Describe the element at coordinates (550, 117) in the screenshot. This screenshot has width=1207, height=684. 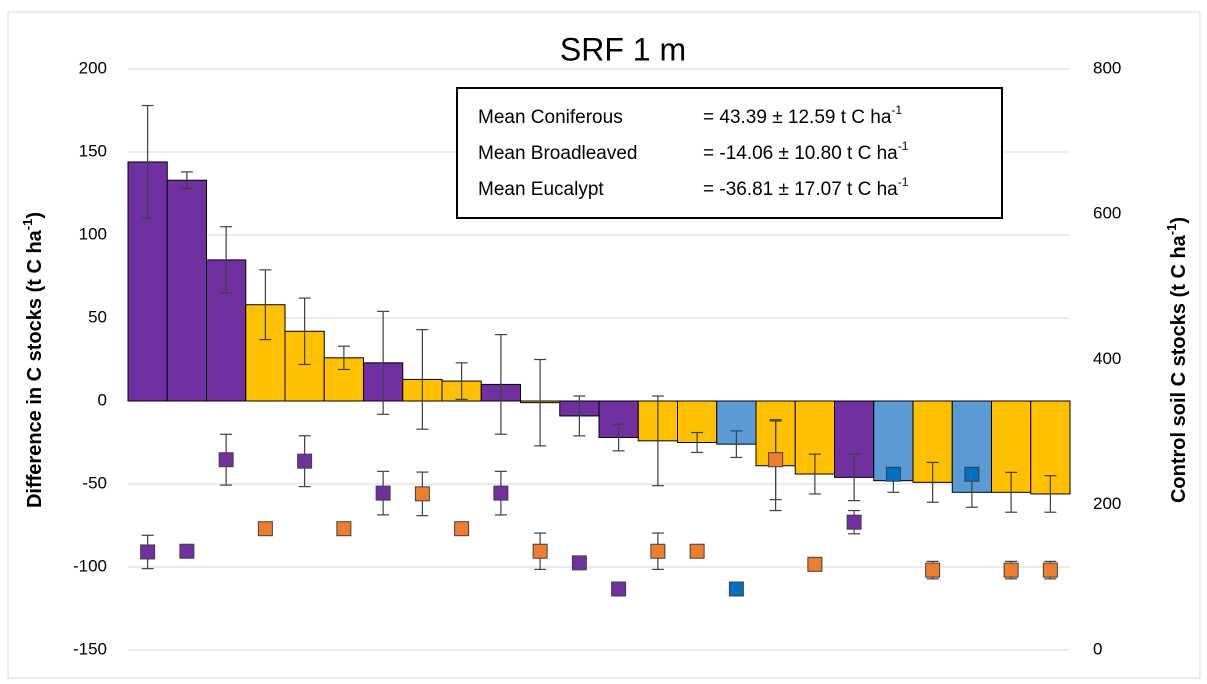
I see `annotation-label: Mean Coniferous` at that location.